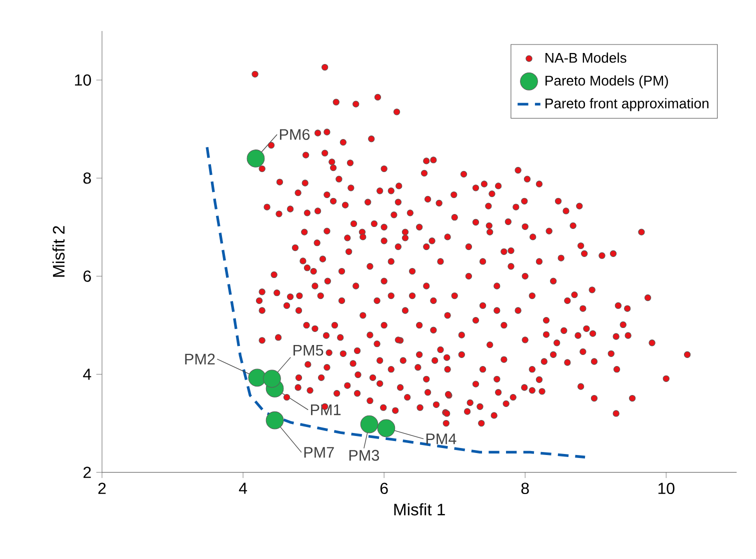 The width and height of the screenshot is (756, 559). What do you see at coordinates (58, 251) in the screenshot?
I see `y-axis-title: Misfit 2` at bounding box center [58, 251].